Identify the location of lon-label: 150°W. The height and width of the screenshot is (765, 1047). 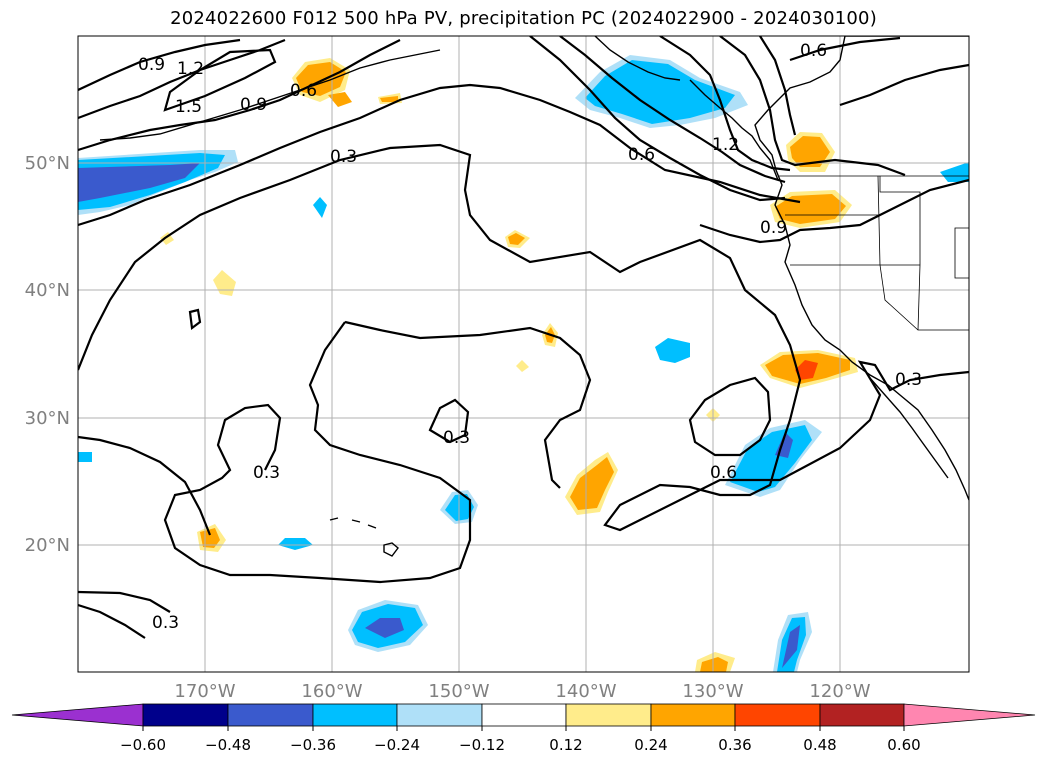
(458, 691).